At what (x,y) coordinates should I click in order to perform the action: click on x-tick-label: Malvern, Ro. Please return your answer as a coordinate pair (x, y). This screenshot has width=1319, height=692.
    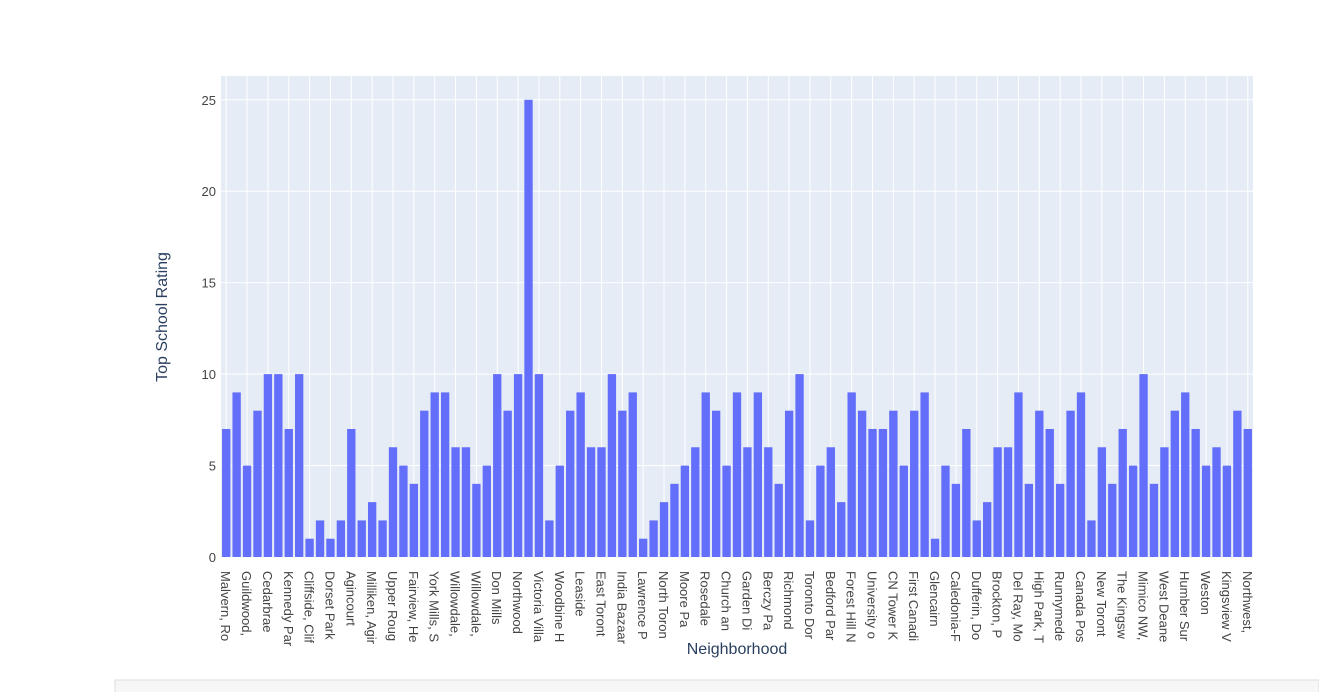
    Looking at the image, I should click on (225, 606).